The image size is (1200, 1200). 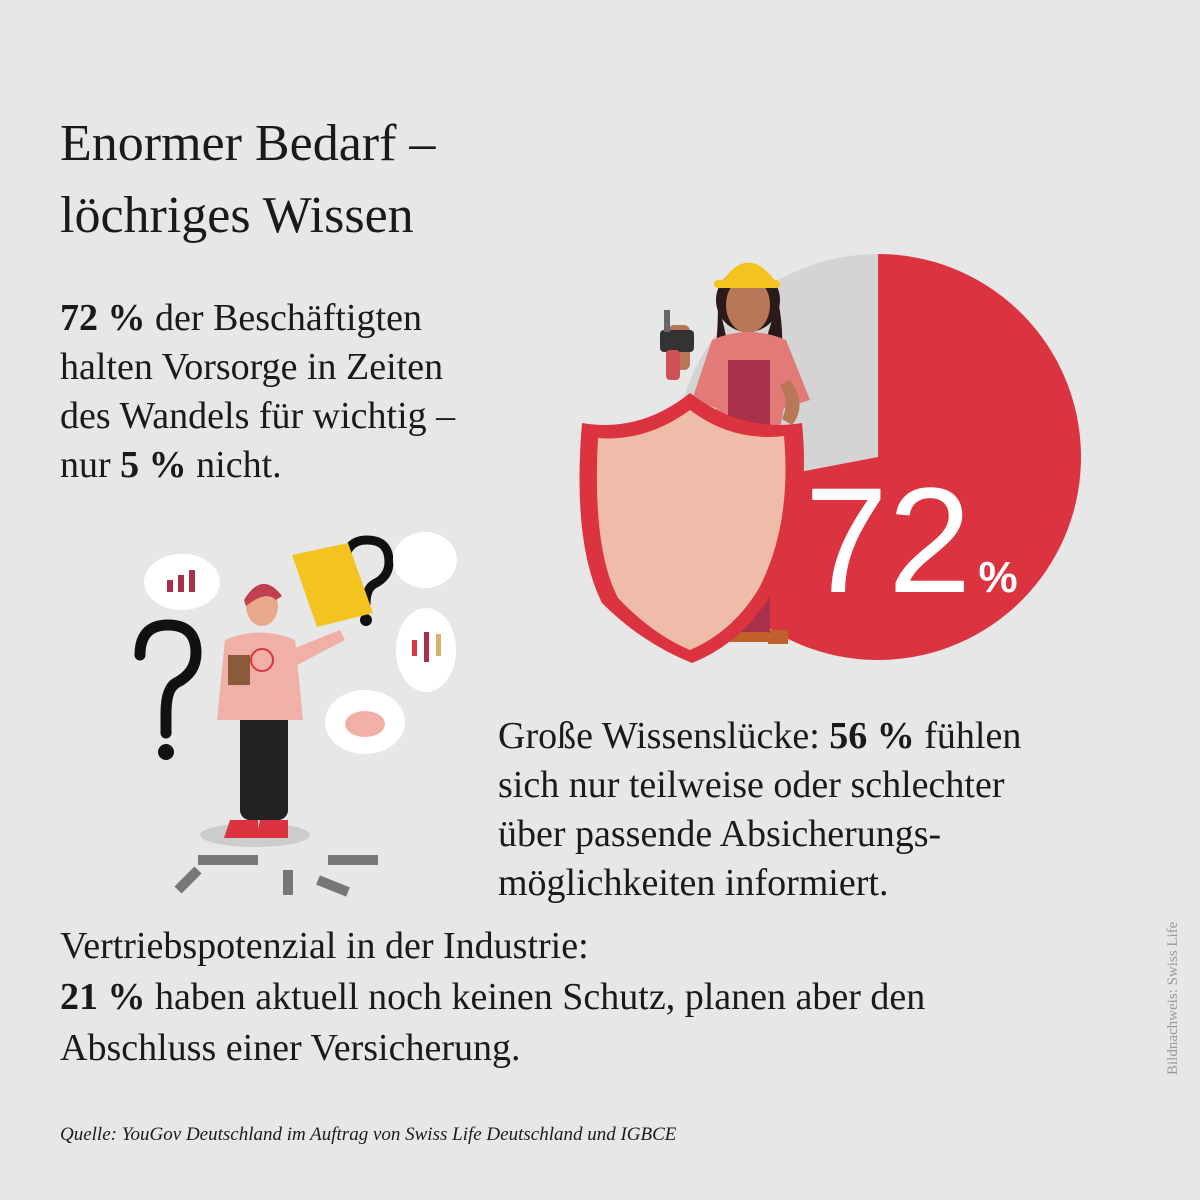 I want to click on worker-illustration, so click(x=735, y=453).